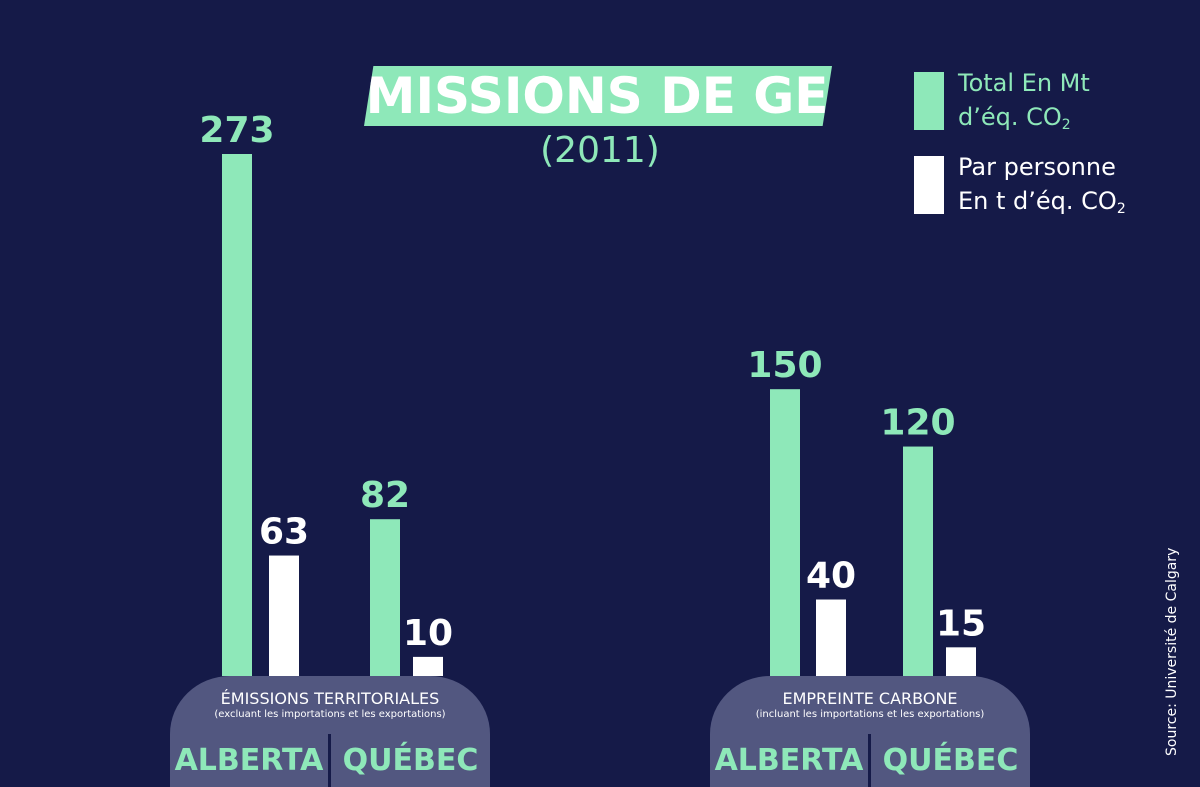  Describe the element at coordinates (385, 495) in the screenshot. I see `value-label-total-quebec-territorial: 82` at that location.